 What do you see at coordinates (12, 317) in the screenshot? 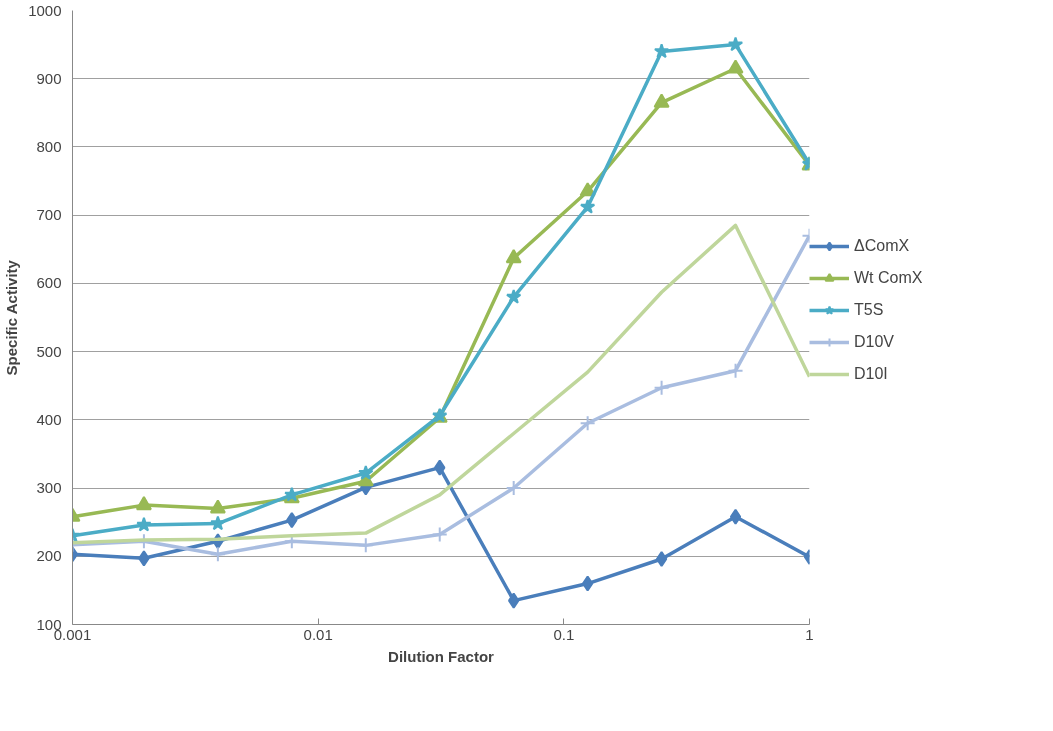
I see `y-axis-title: Specific Activity` at bounding box center [12, 317].